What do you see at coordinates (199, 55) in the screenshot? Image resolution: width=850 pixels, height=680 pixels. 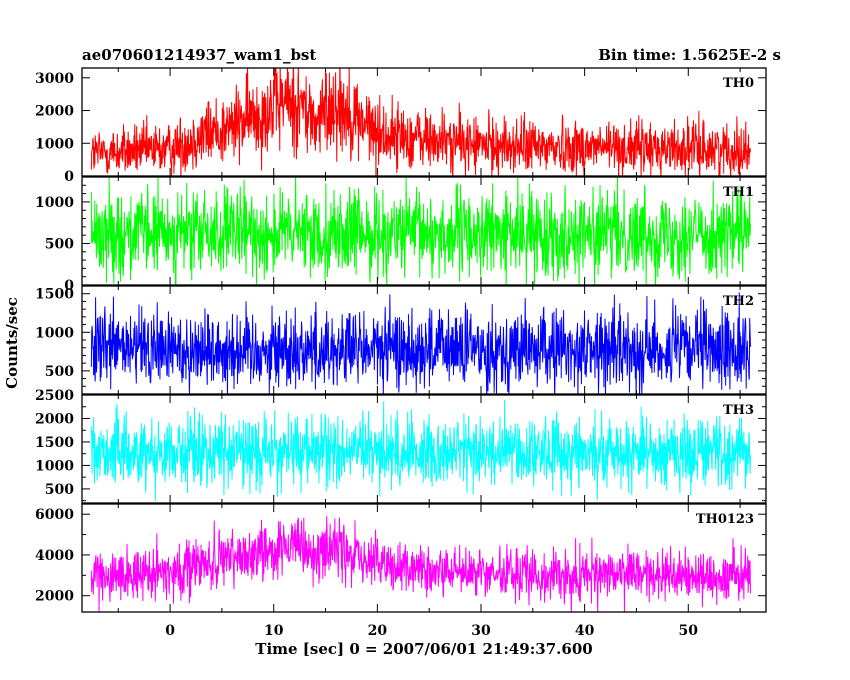 I see `chart-title: ae070601214937_wam1_bst` at bounding box center [199, 55].